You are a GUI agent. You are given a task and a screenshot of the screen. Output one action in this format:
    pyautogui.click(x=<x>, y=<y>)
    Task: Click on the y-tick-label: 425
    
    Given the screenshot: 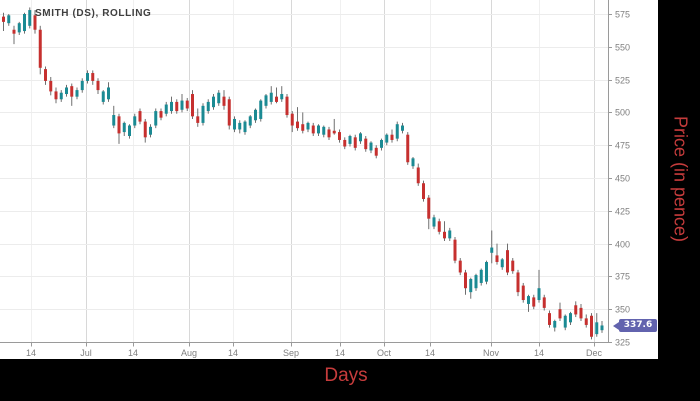 What is the action you would take?
    pyautogui.click(x=622, y=212)
    